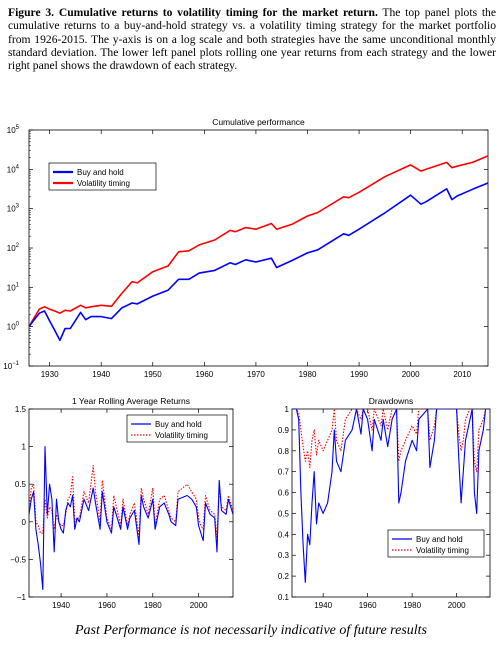 The height and width of the screenshot is (645, 502). What do you see at coordinates (18, 559) in the screenshot?
I see `y-tick-label: −0.5` at bounding box center [18, 559].